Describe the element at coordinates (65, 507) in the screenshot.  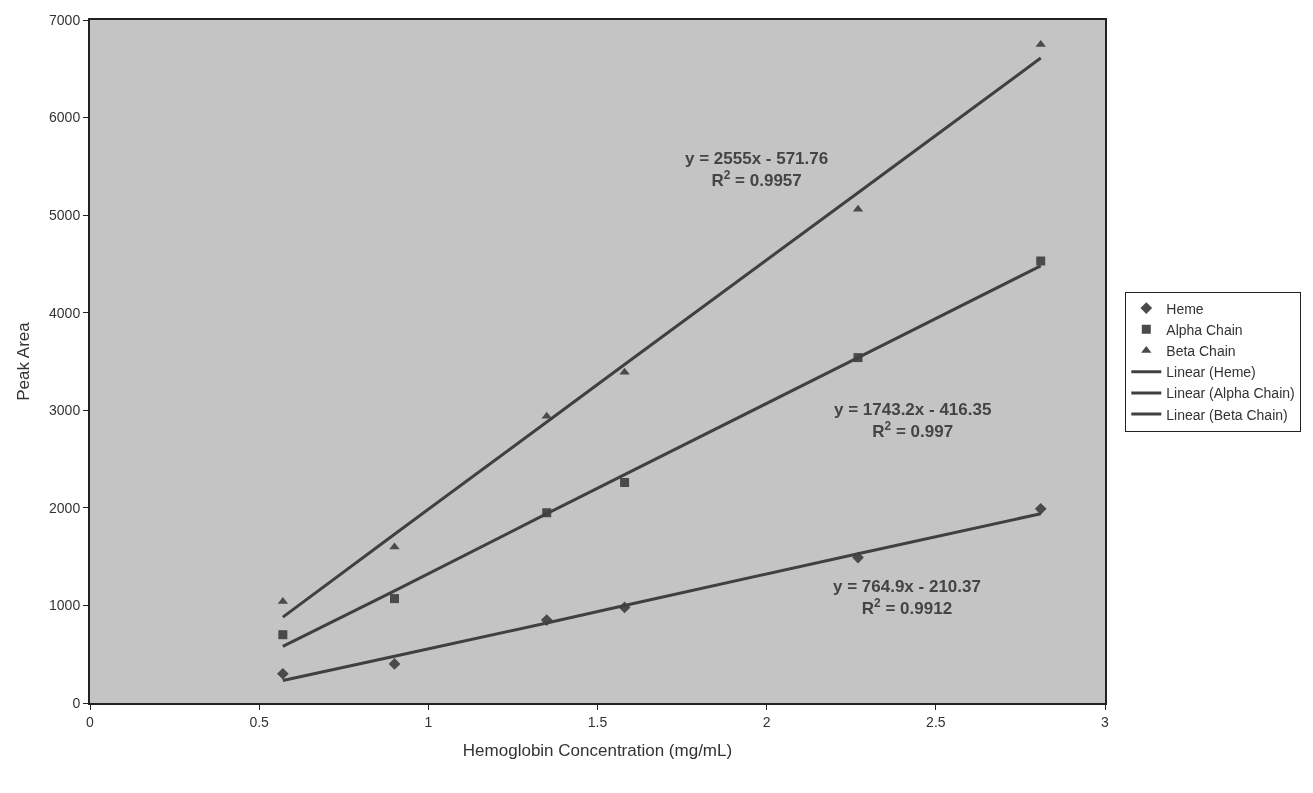
I see `y-tick-label: 2000` at that location.